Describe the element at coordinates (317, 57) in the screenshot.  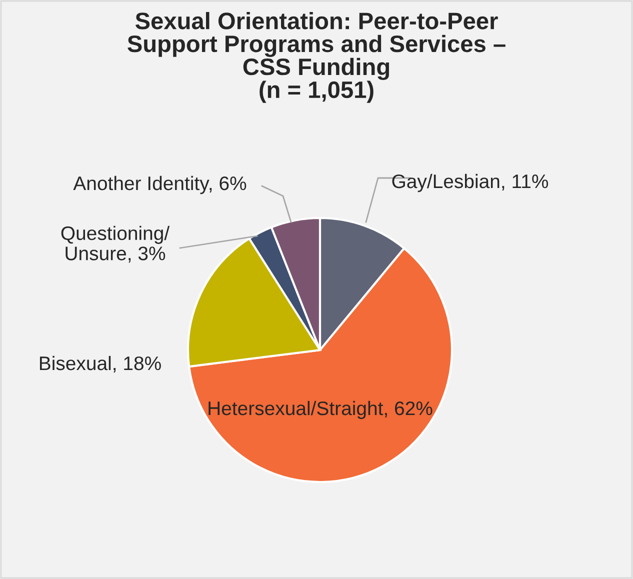
I see `chart-title: Sexual Orientation: Peer-to-Peer Support Programs and Services – CSS Funding (n = 1,051)` at that location.